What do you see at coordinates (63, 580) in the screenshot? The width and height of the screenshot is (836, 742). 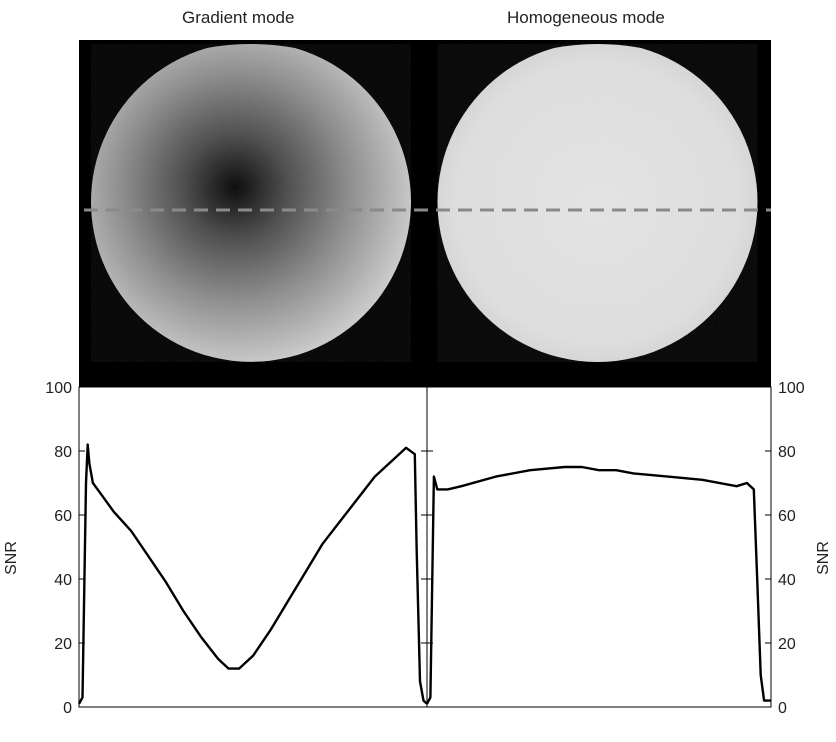 I see `y-tick-label-left-40: 40` at bounding box center [63, 580].